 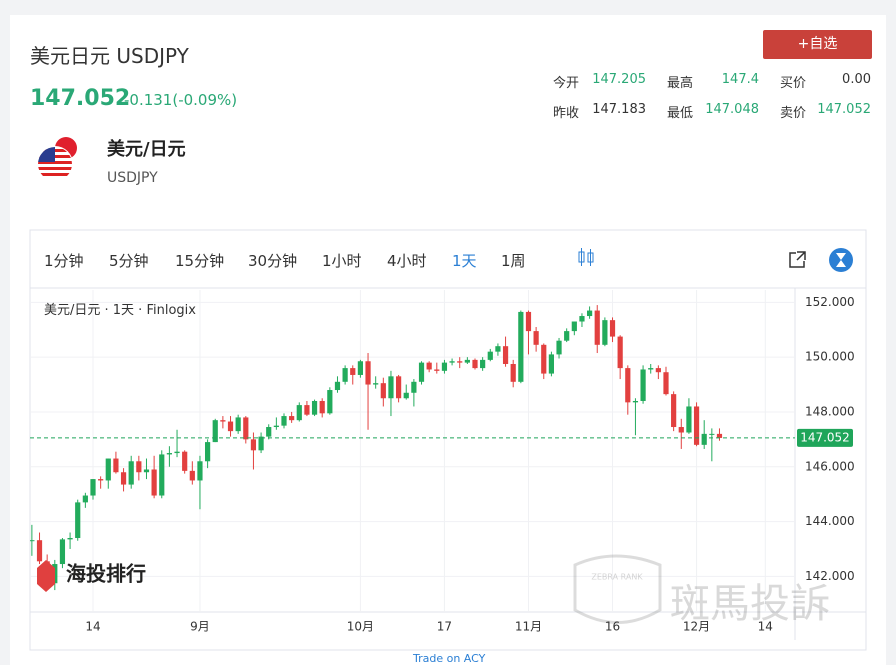 What do you see at coordinates (830, 411) in the screenshot?
I see `y-tick-label: 148.000` at bounding box center [830, 411].